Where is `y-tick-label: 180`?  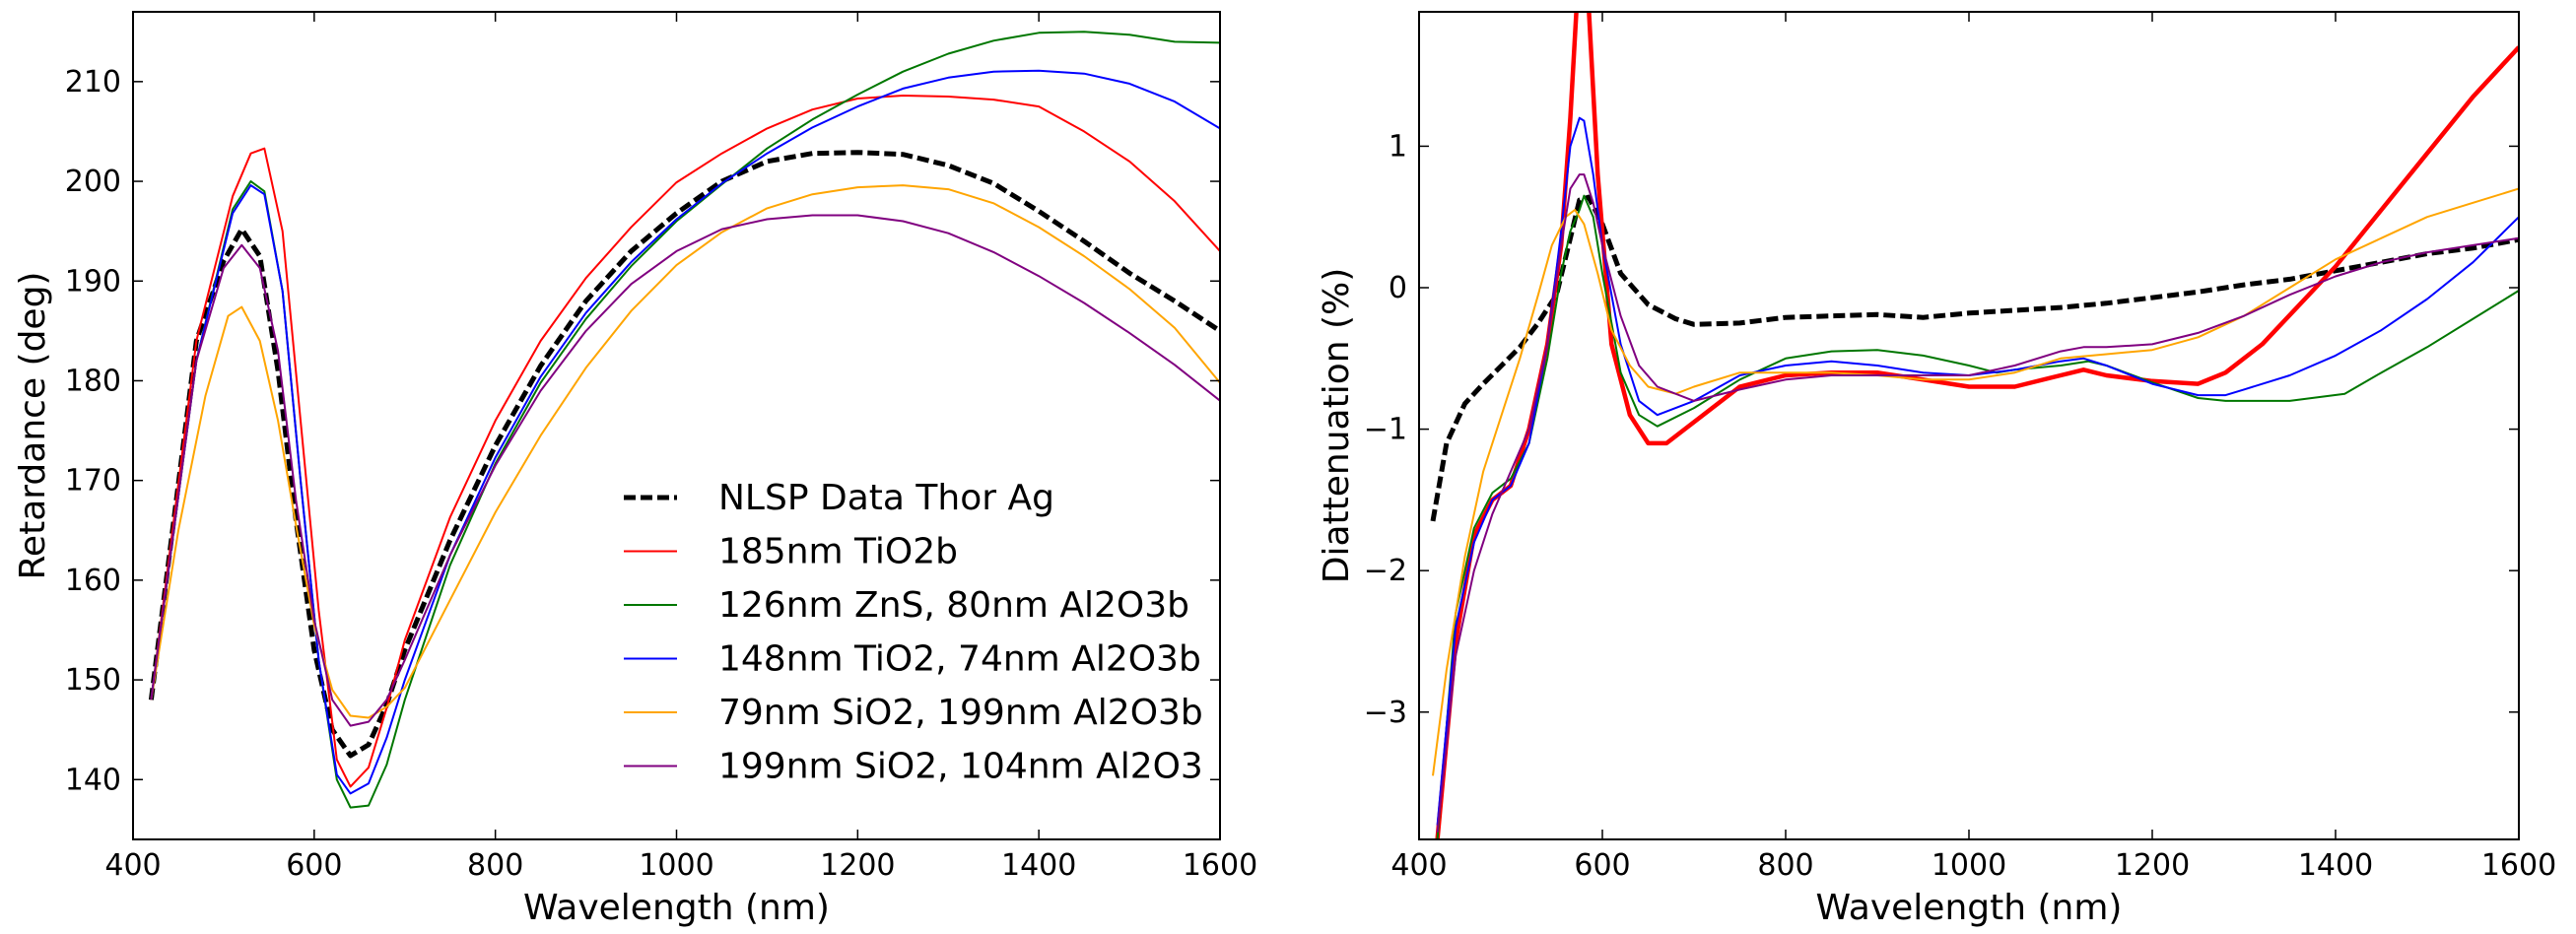 y-tick-label: 180 is located at coordinates (93, 381).